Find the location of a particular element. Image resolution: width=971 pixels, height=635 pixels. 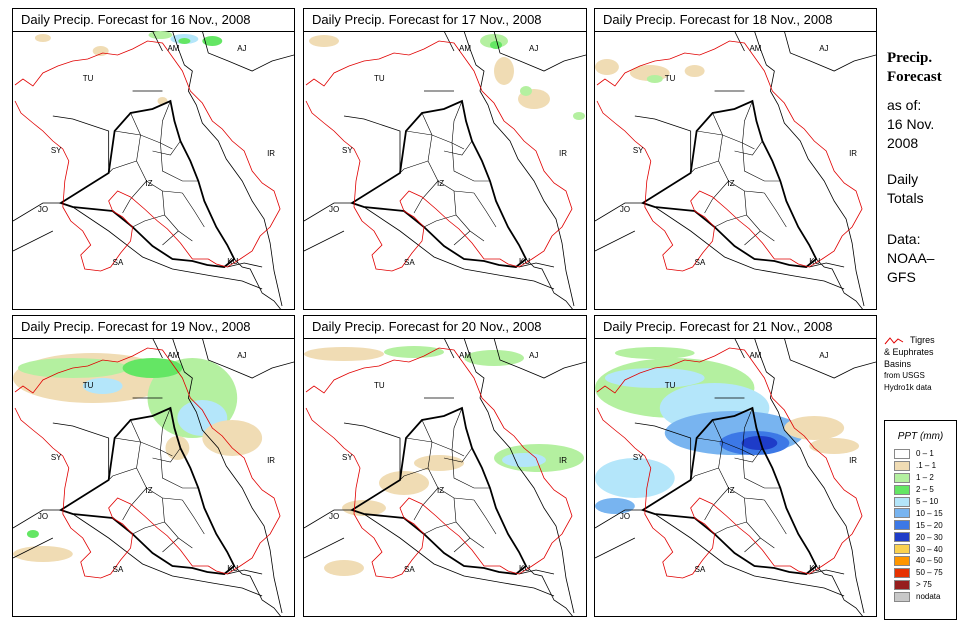

legend-label: .1 – 1 is located at coordinates (926, 466).